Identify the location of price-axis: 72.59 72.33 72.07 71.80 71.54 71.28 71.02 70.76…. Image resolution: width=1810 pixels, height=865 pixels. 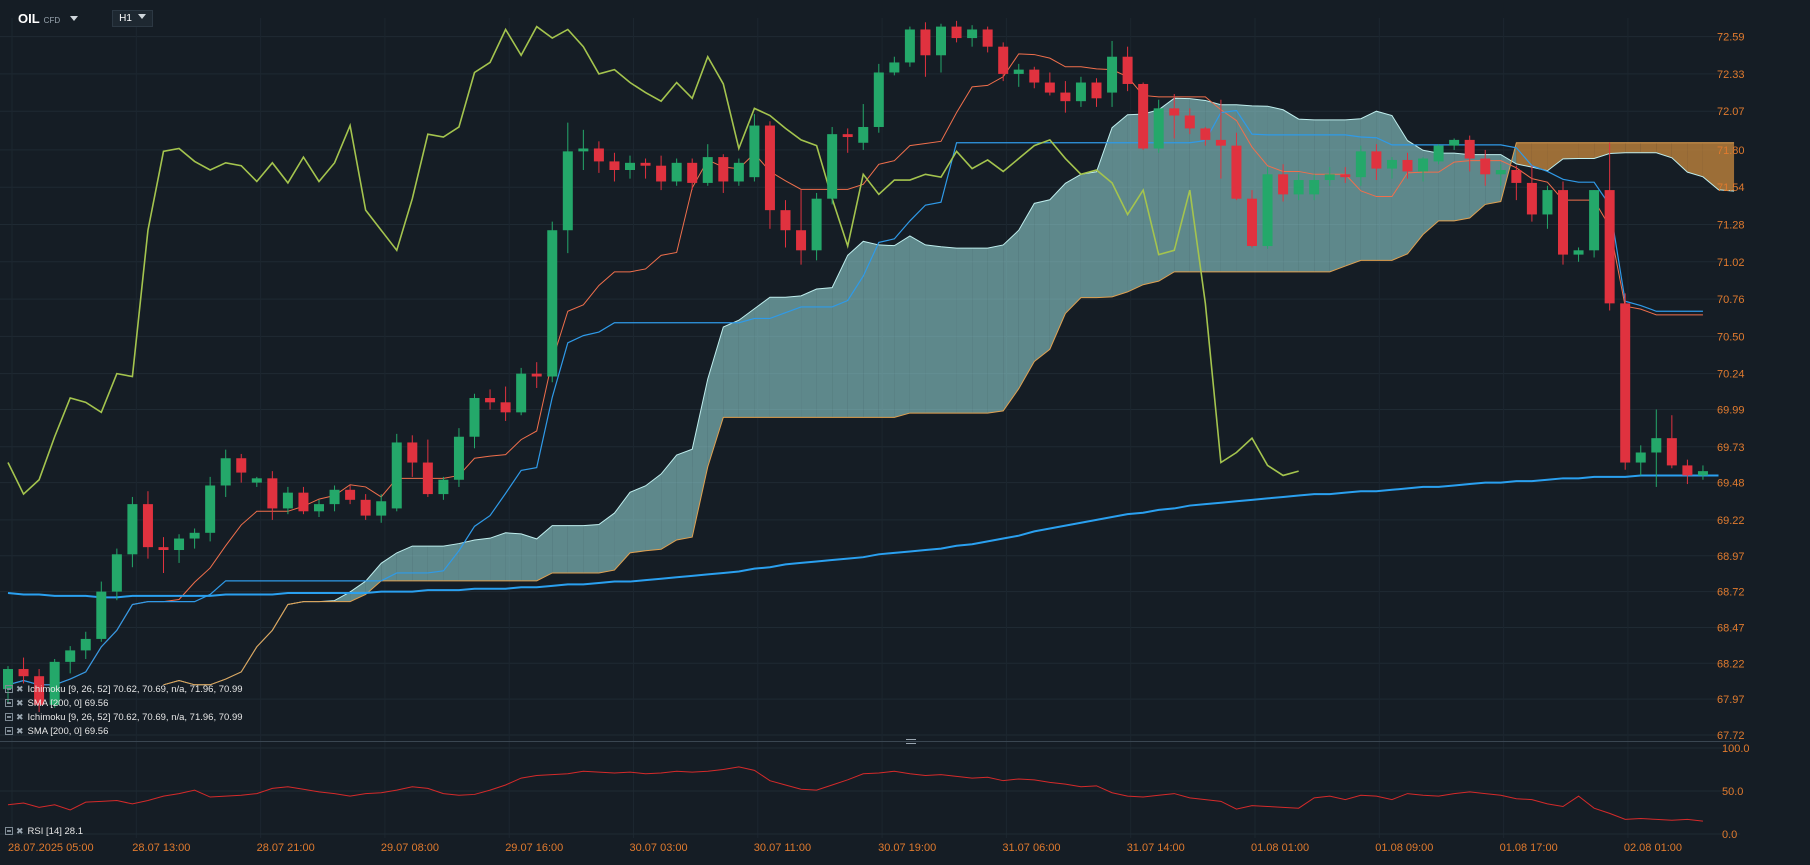
(1731, 387).